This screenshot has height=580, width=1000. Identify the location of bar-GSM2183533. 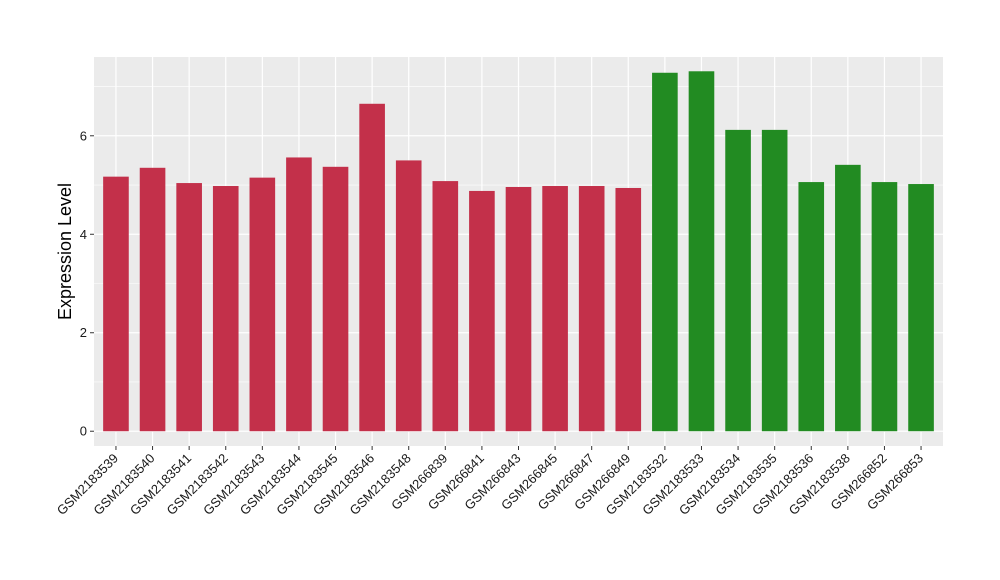
(701, 251).